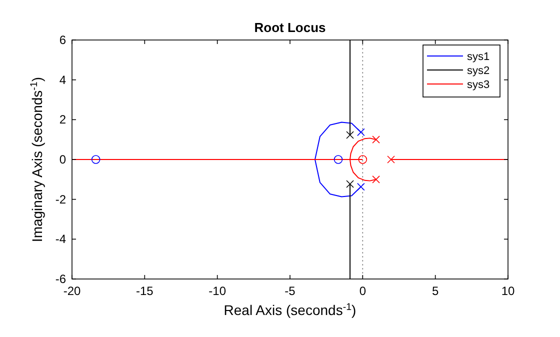 The width and height of the screenshot is (560, 337). I want to click on y-tick-label: 2, so click(62, 119).